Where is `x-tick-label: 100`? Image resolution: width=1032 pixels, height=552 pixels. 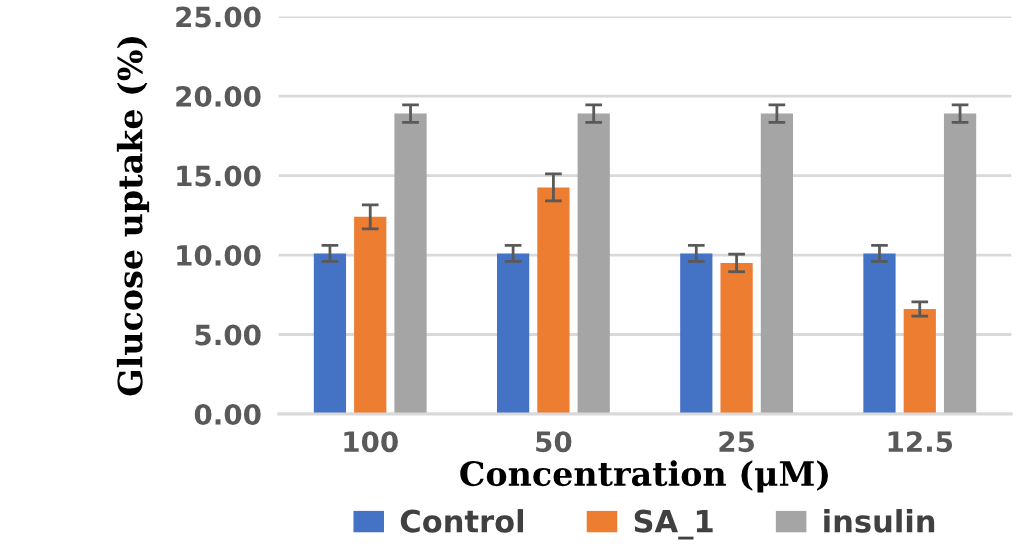
x-tick-label: 100 is located at coordinates (371, 442).